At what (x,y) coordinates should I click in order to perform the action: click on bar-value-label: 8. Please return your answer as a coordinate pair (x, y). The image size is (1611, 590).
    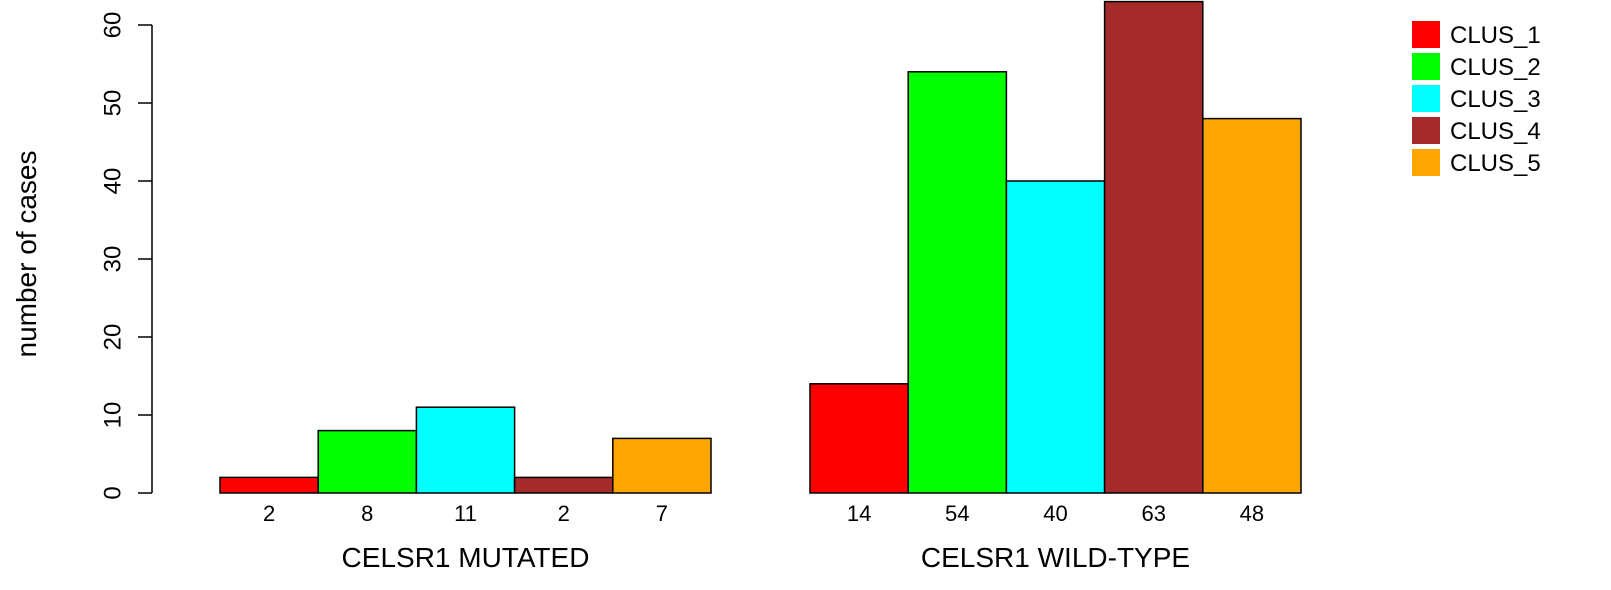
    Looking at the image, I should click on (367, 513).